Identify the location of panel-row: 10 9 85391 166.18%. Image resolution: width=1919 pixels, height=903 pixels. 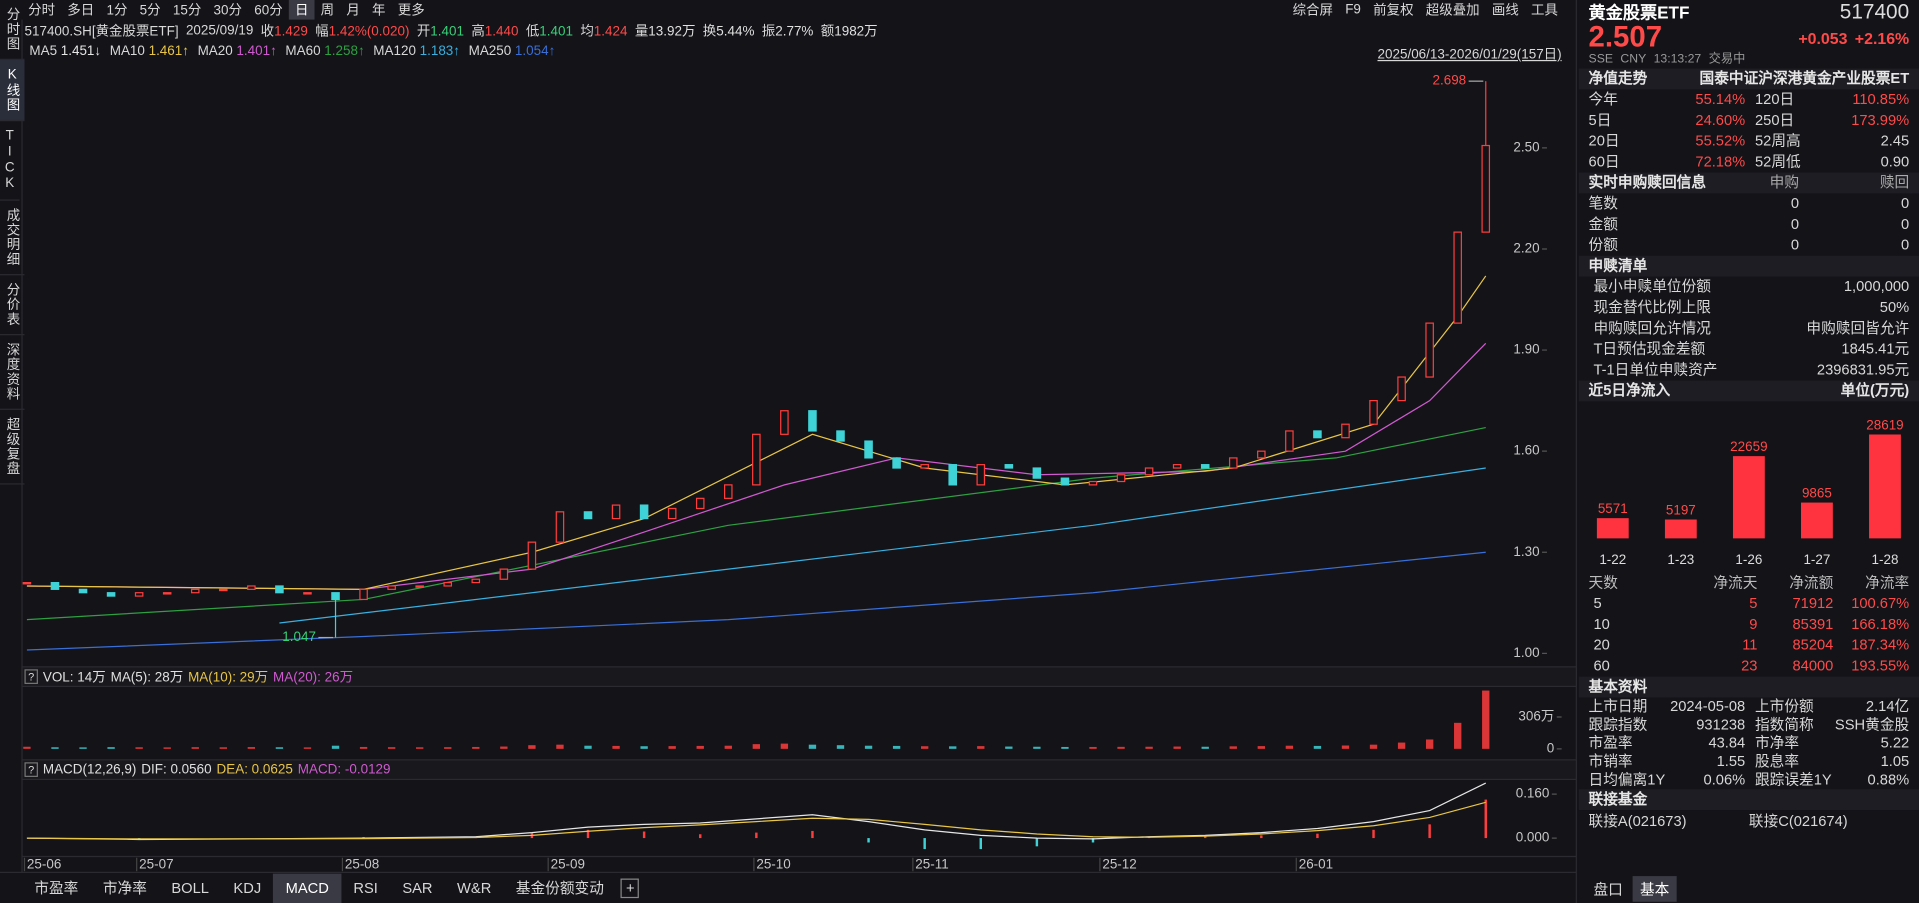
(1749, 624).